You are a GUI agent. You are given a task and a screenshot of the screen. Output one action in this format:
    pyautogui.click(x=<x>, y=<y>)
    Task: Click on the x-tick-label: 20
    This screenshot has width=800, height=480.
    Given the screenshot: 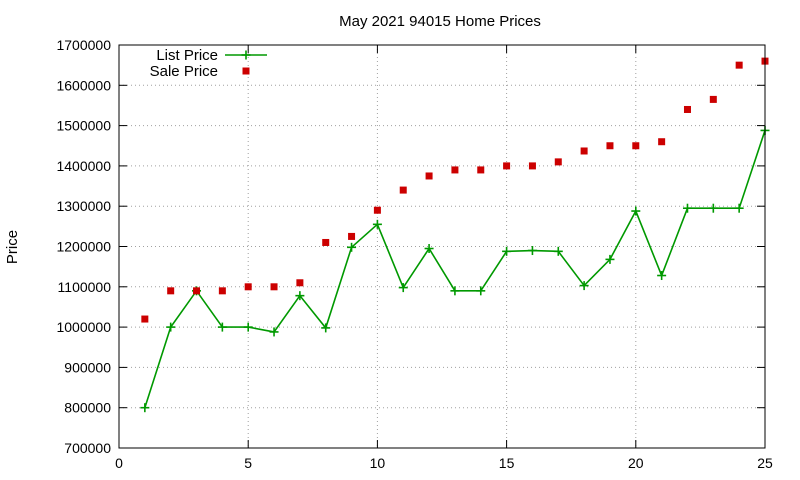 What is the action you would take?
    pyautogui.click(x=636, y=463)
    